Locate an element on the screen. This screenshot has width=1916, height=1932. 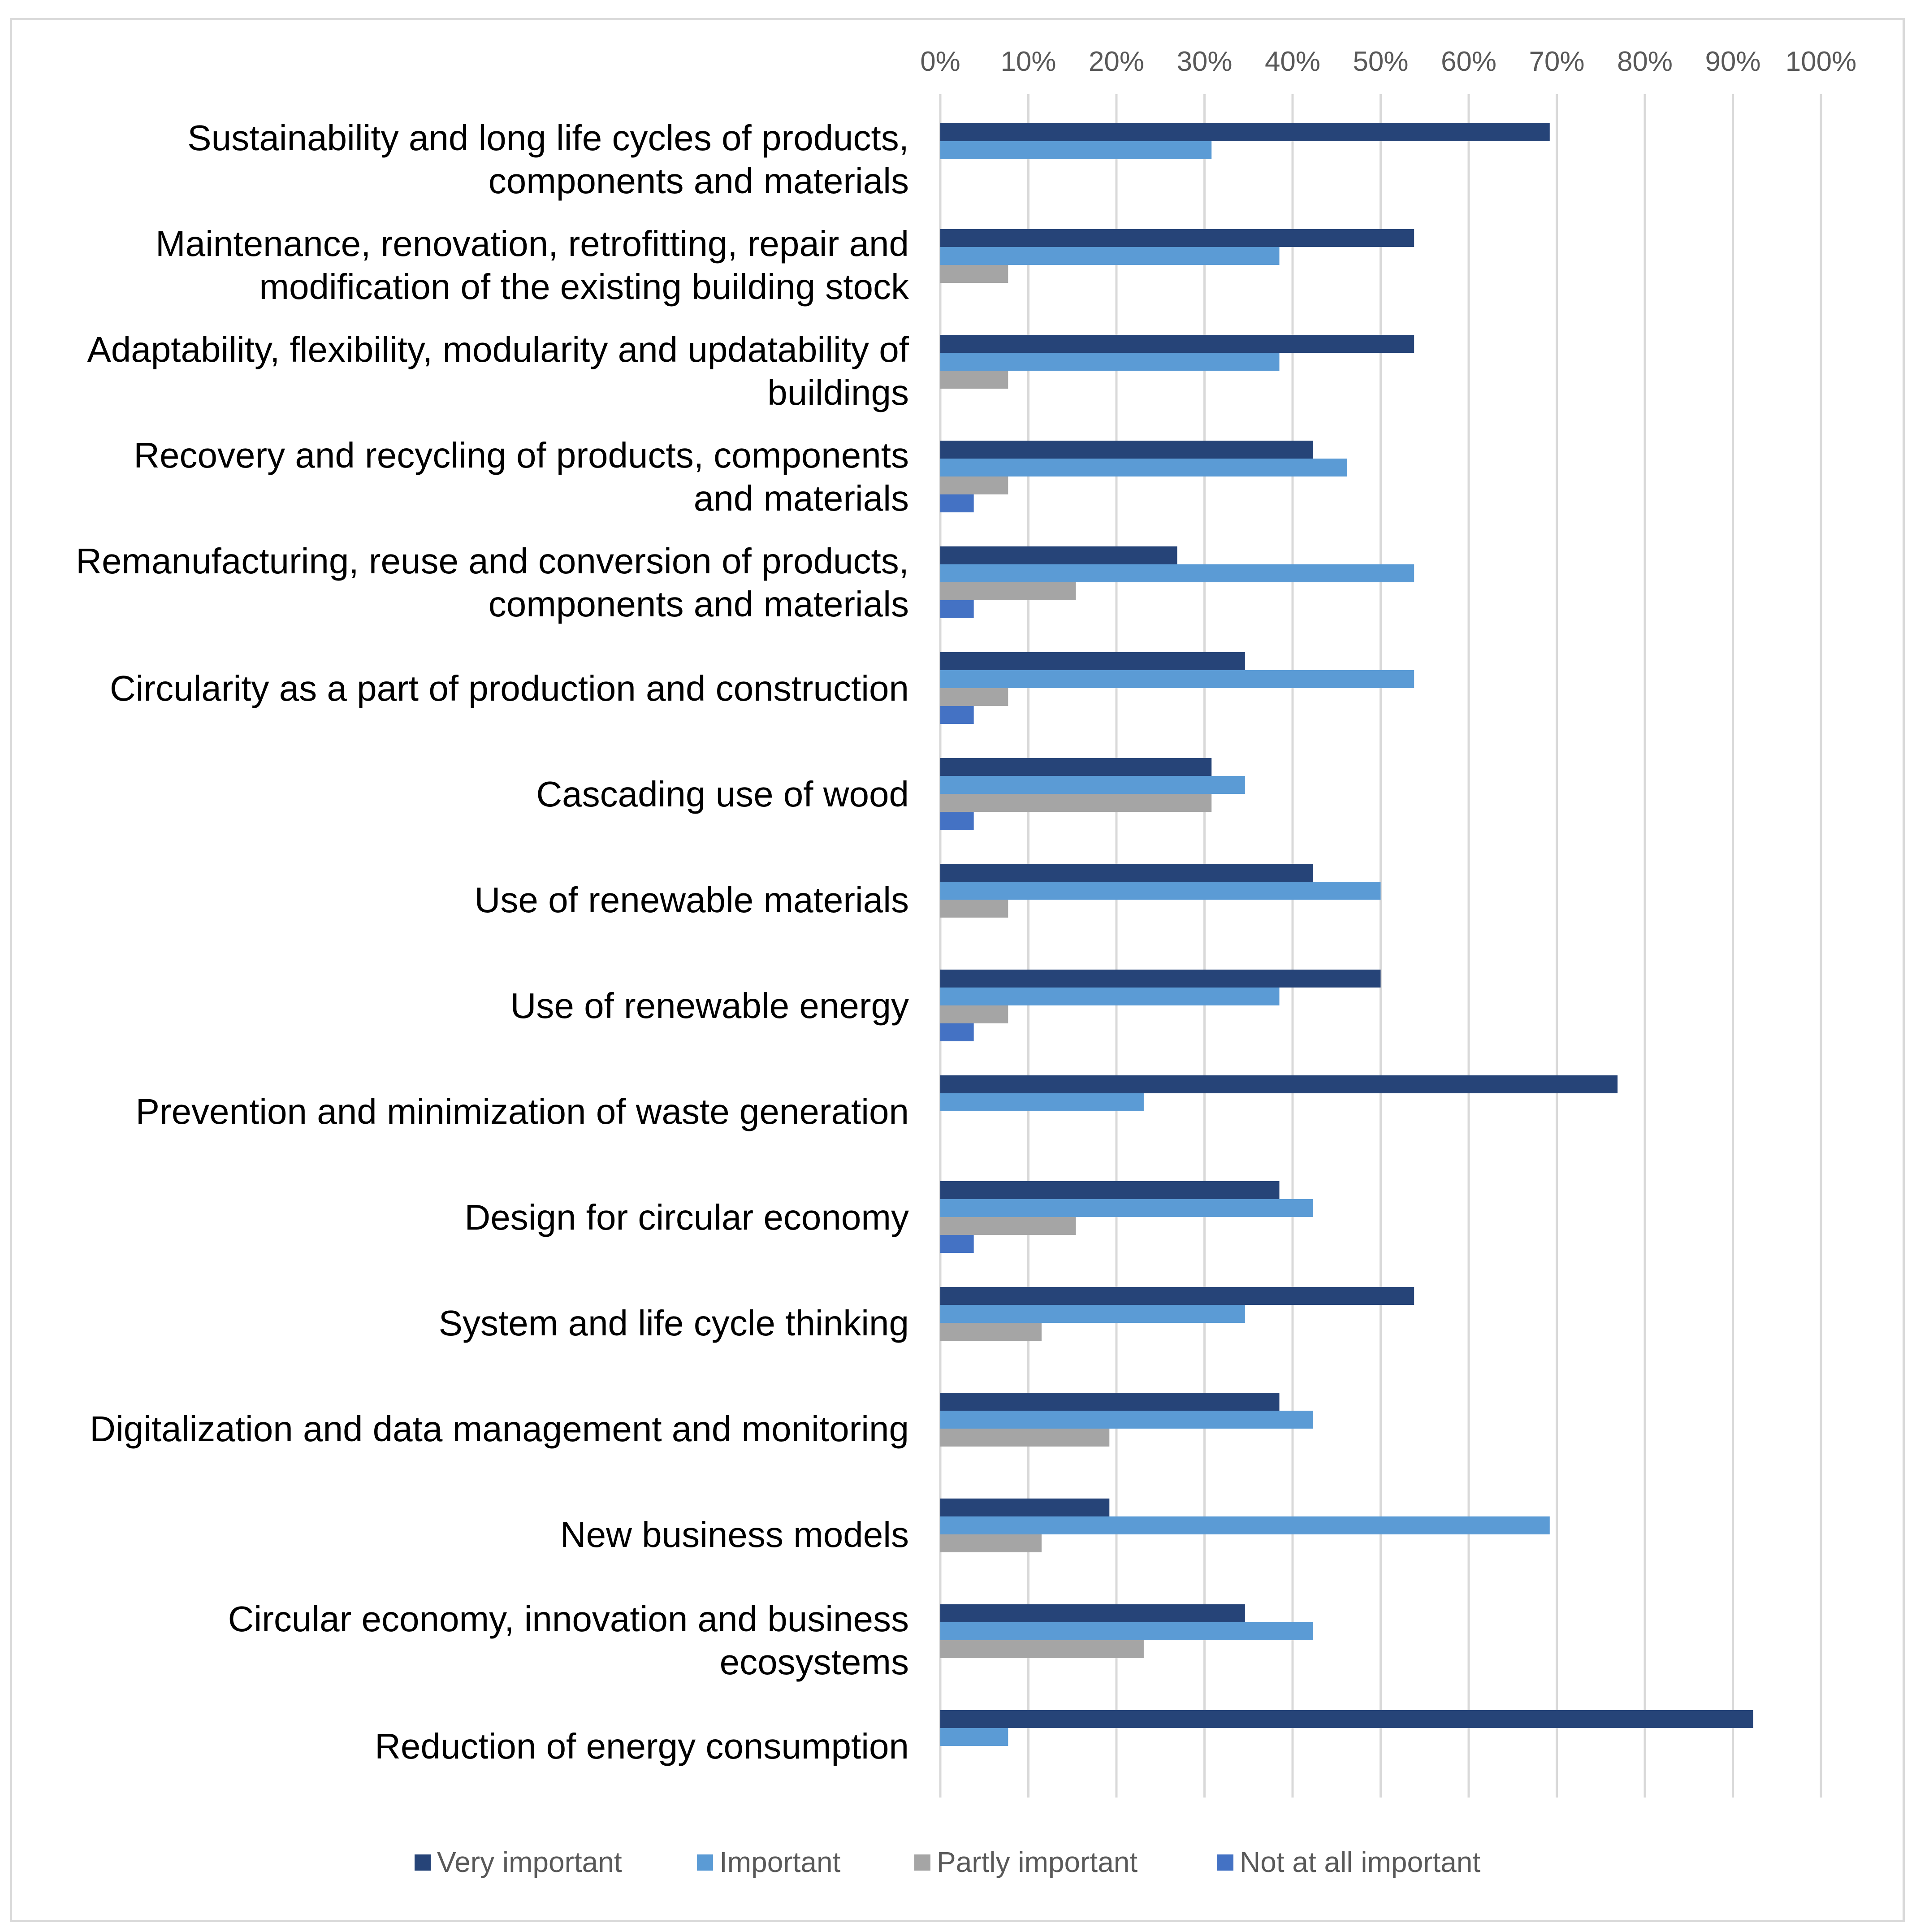
legend-label: Not at all important is located at coordinates (1360, 1862).